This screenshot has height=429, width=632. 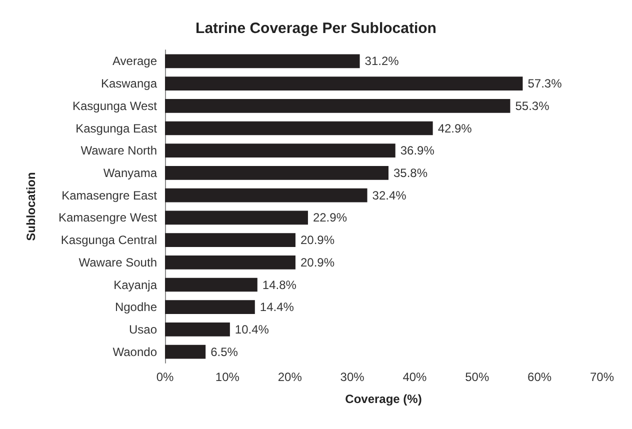 What do you see at coordinates (415, 377) in the screenshot?
I see `x-tick-label: 40%` at bounding box center [415, 377].